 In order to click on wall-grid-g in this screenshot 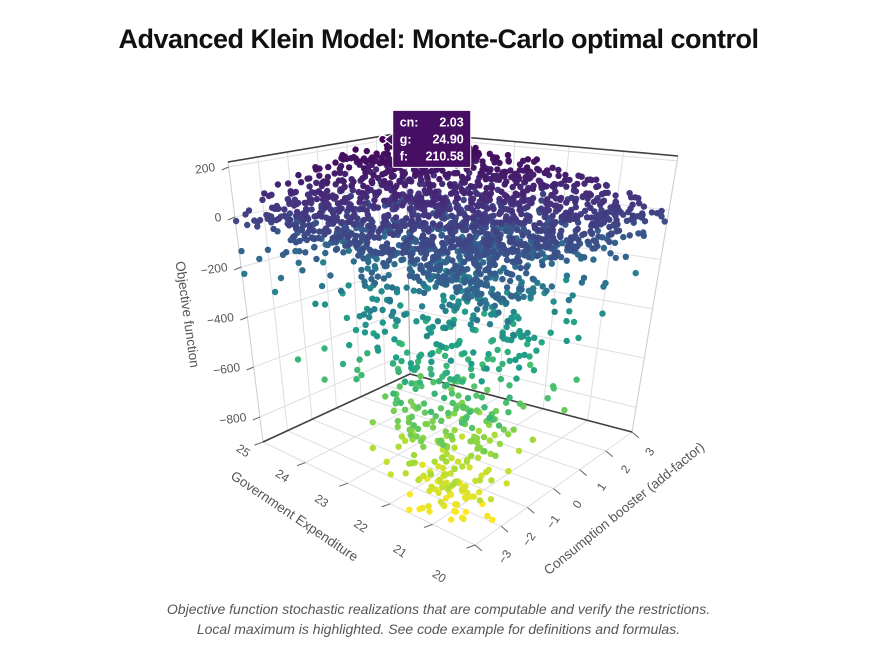, I will do `click(556, 277)`.